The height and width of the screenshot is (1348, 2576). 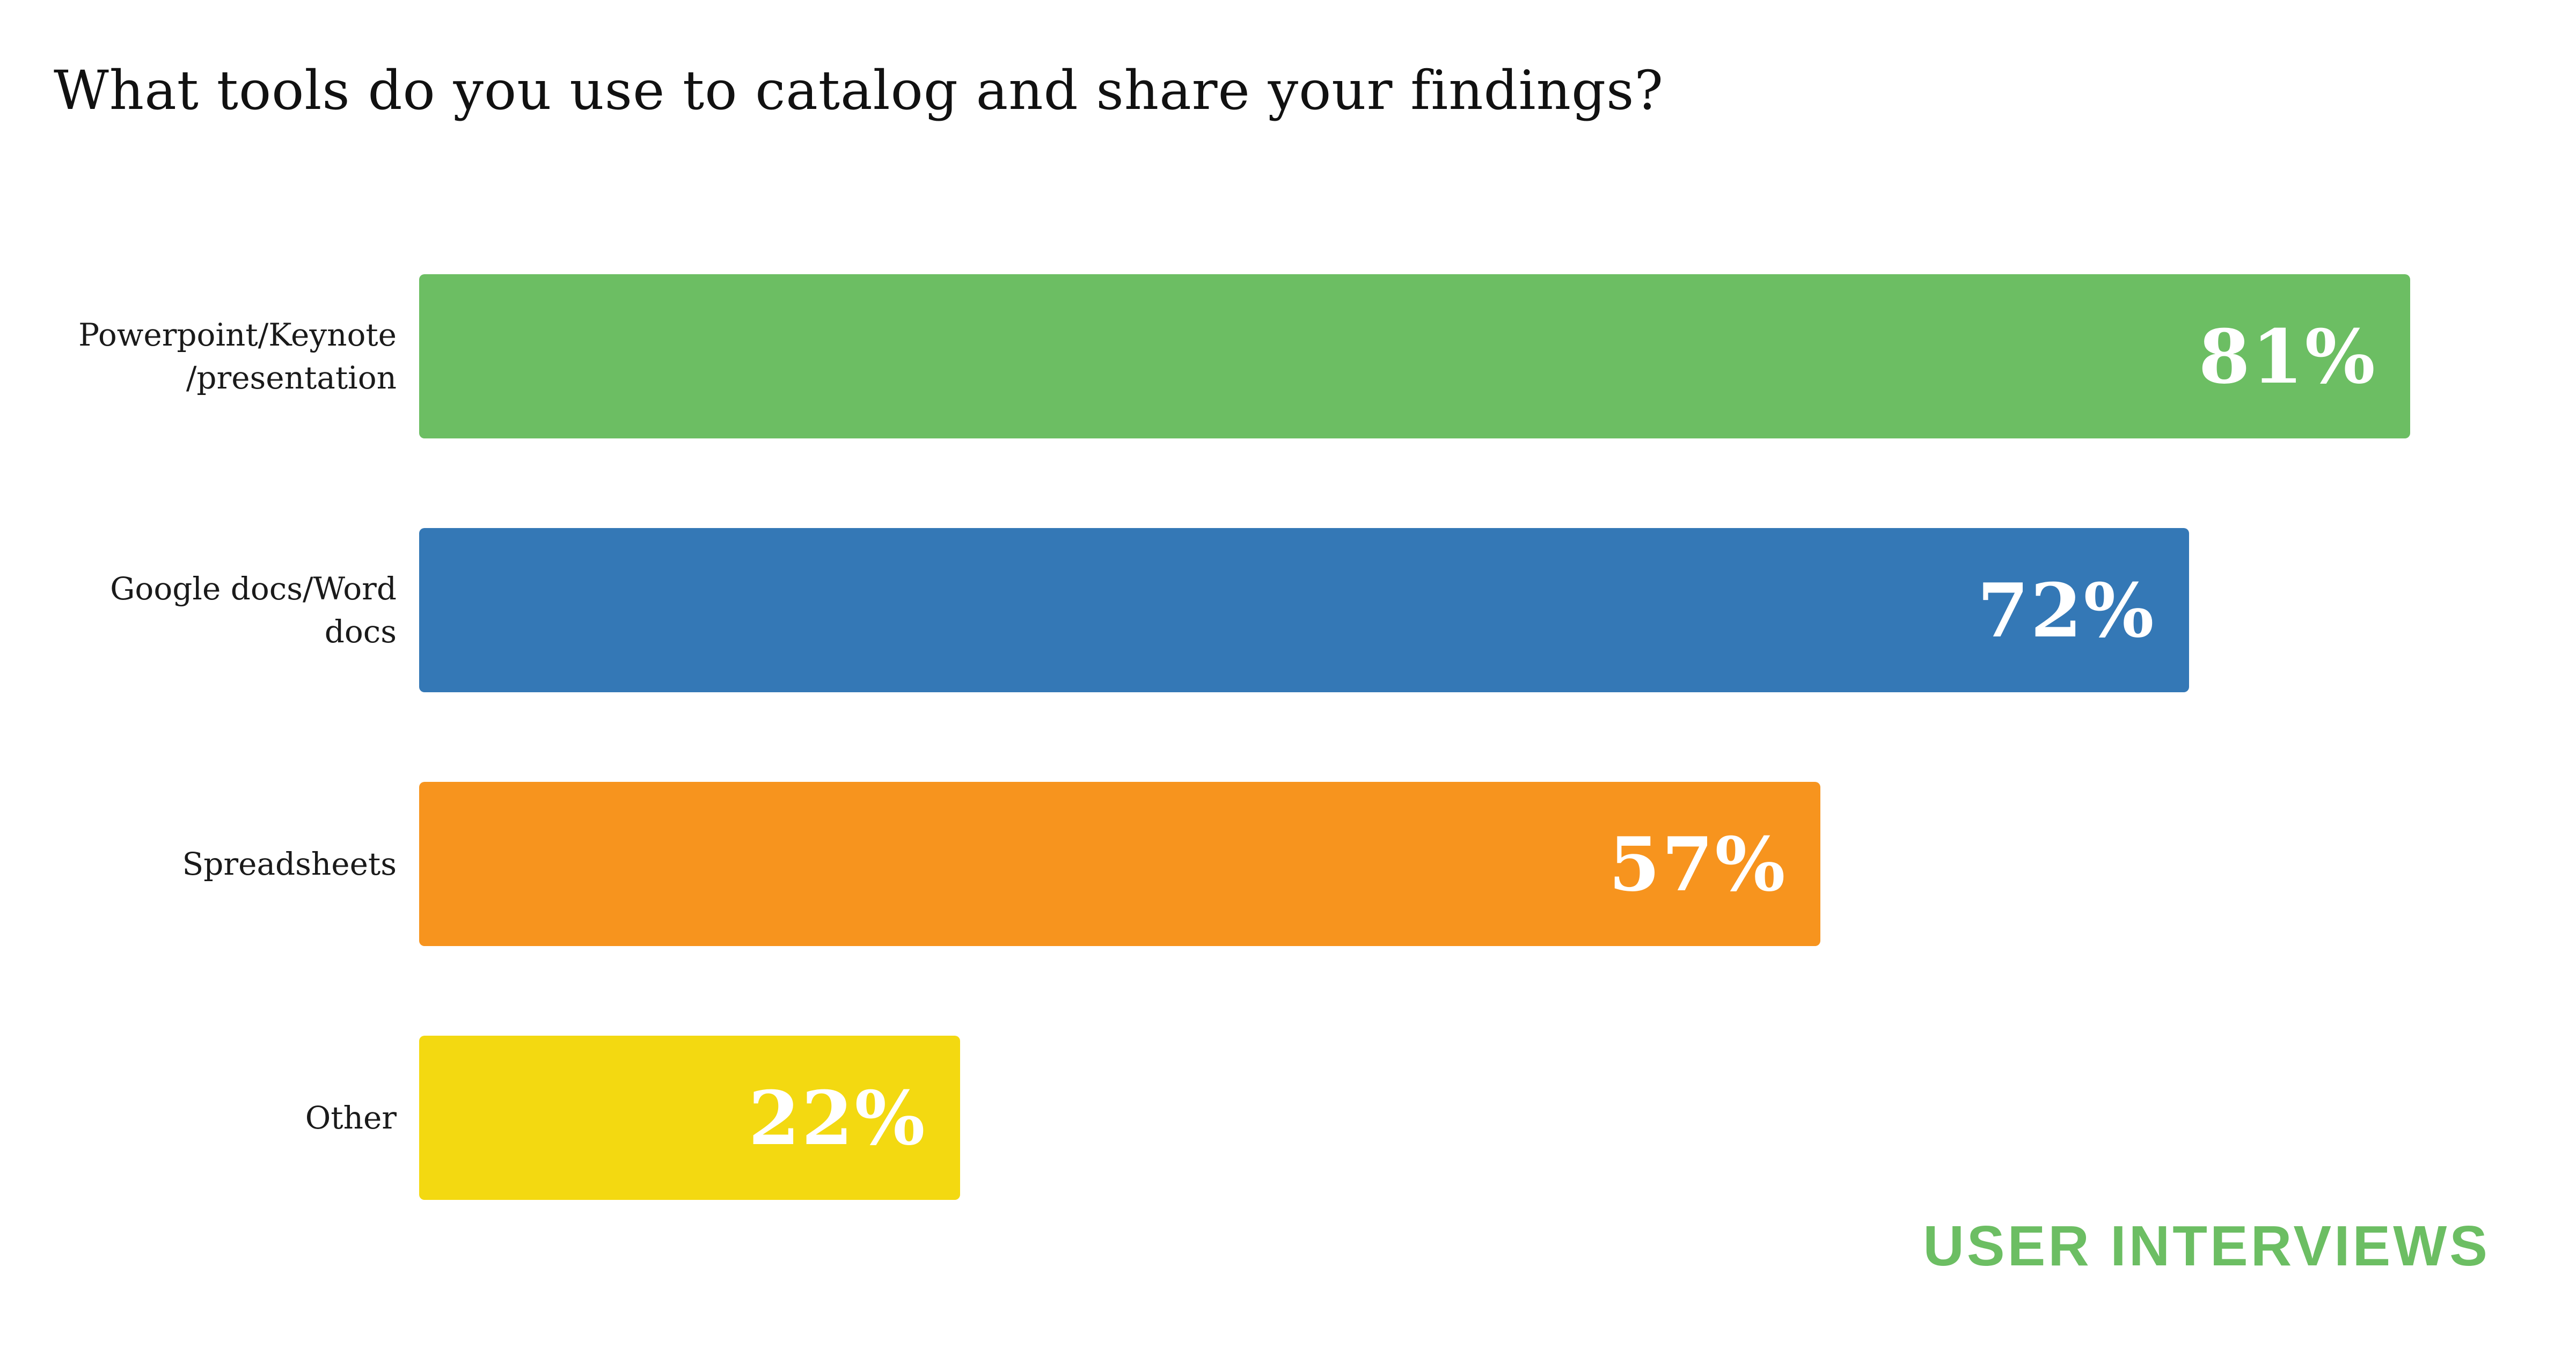 What do you see at coordinates (1414, 356) in the screenshot?
I see `bar-segment: 81%` at bounding box center [1414, 356].